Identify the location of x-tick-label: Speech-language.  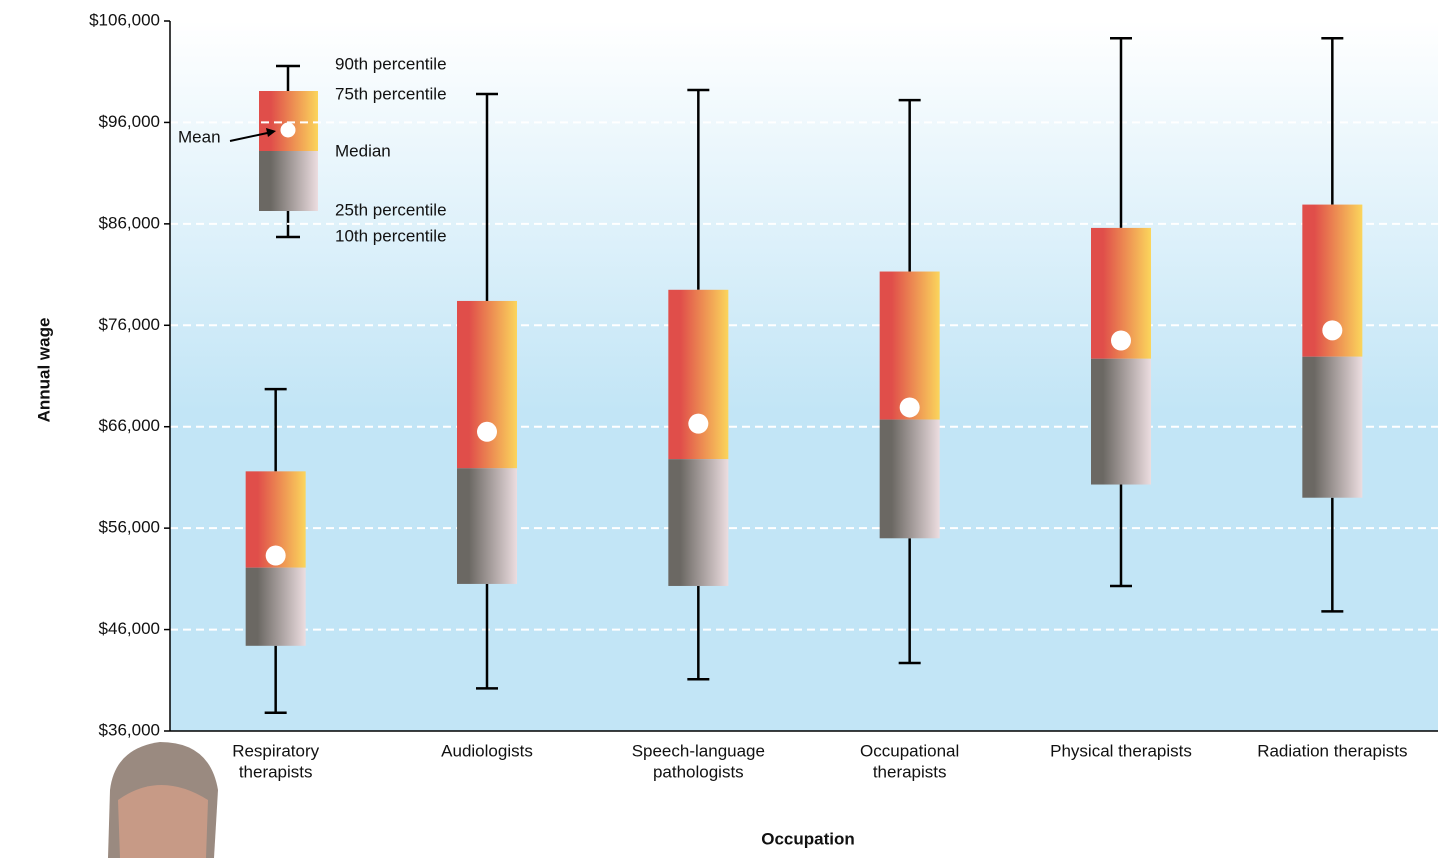
(698, 750).